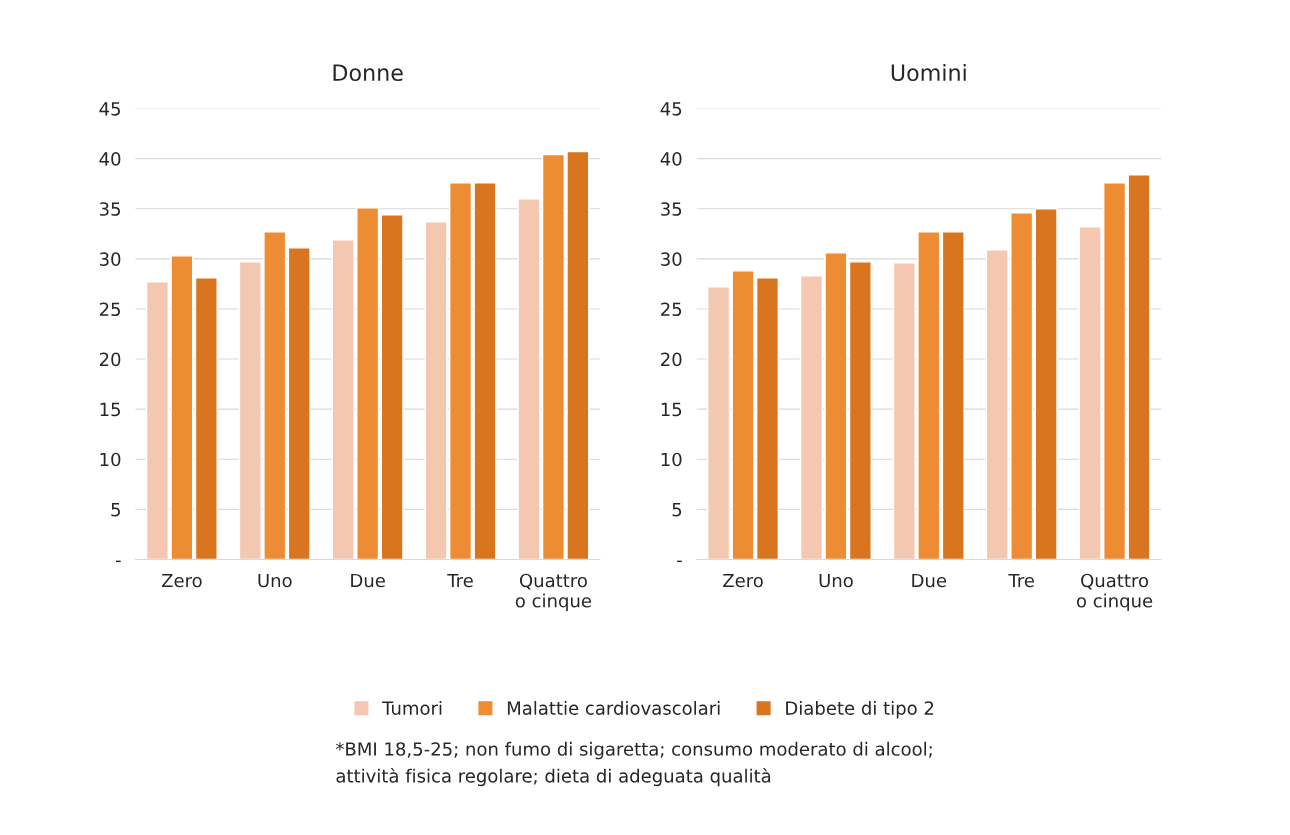  What do you see at coordinates (633, 764) in the screenshot?
I see `text: *BMI 18,5-25; non fumo di sigaretta; consumo moderato di alcool; attività fisica regolare; dieta di adeguata qualità` at bounding box center [633, 764].